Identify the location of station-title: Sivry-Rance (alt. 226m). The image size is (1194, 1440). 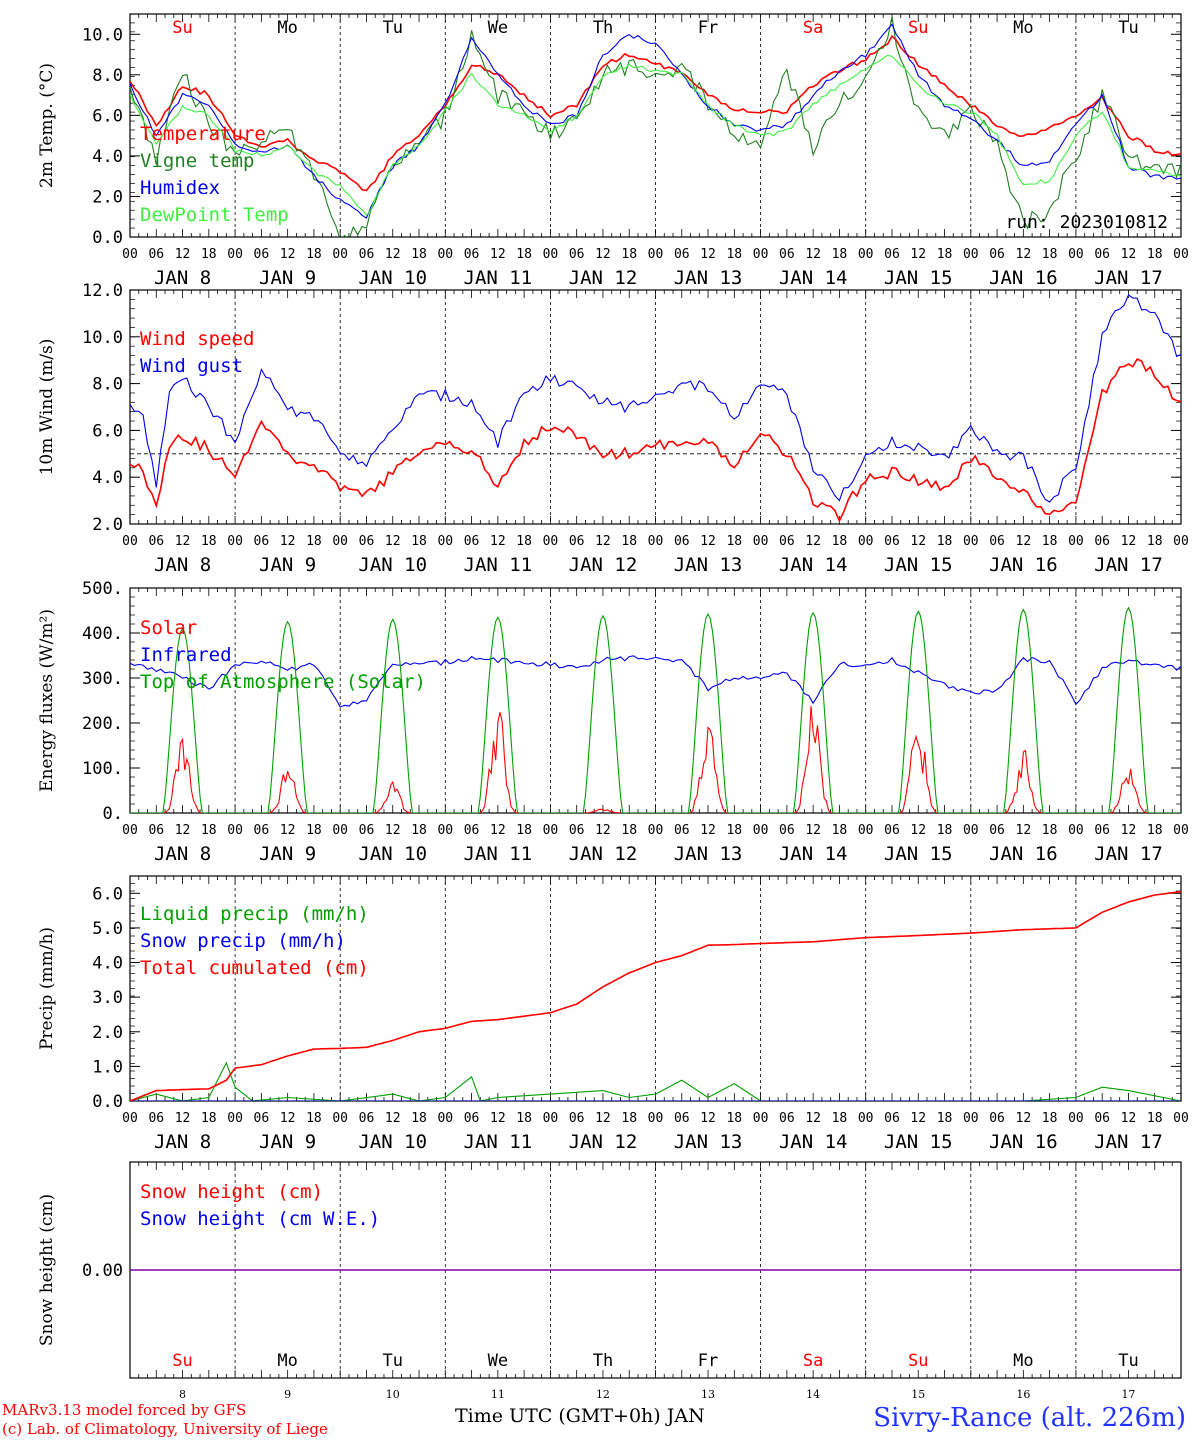
(1029, 1418).